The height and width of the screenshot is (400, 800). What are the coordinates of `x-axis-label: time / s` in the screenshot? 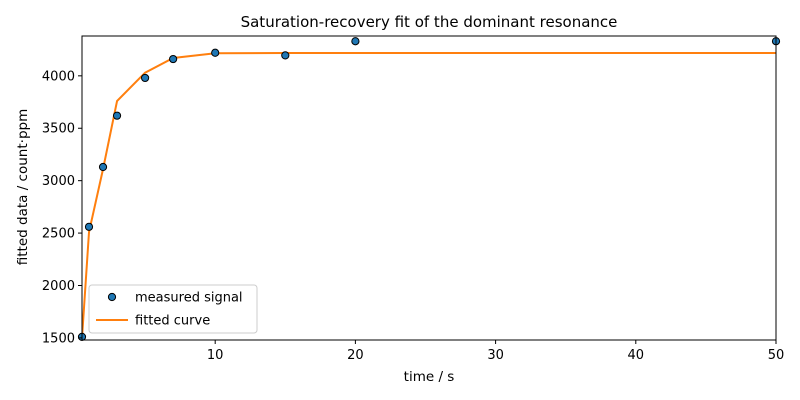 It's located at (429, 377).